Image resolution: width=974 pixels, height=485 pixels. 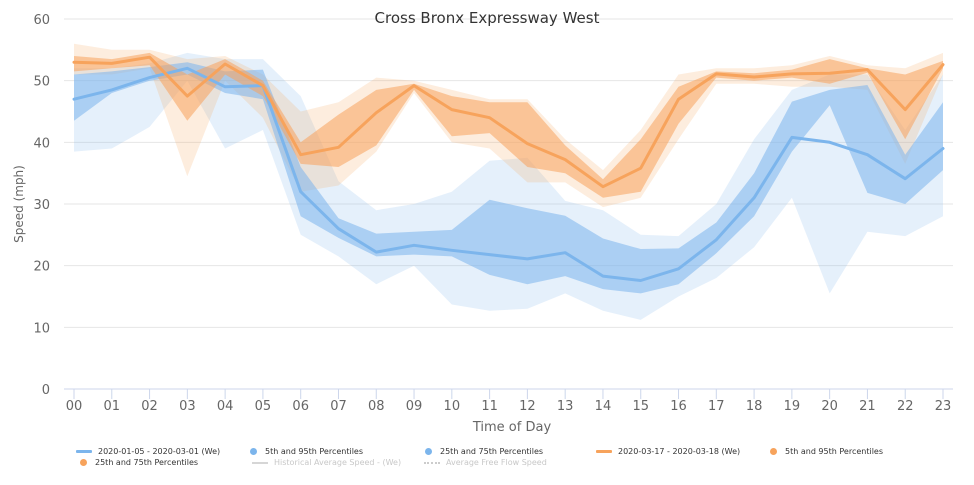 I want to click on x-tick-label-01: 01, so click(x=112, y=406).